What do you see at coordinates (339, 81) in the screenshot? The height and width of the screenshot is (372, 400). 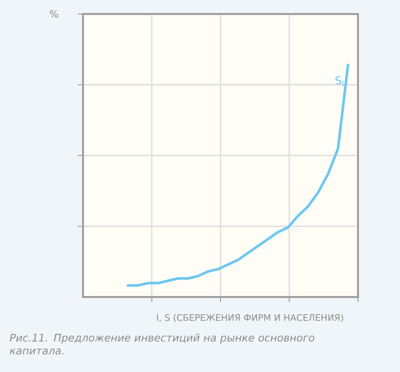 I see `series-label: S$_{I}$` at bounding box center [339, 81].